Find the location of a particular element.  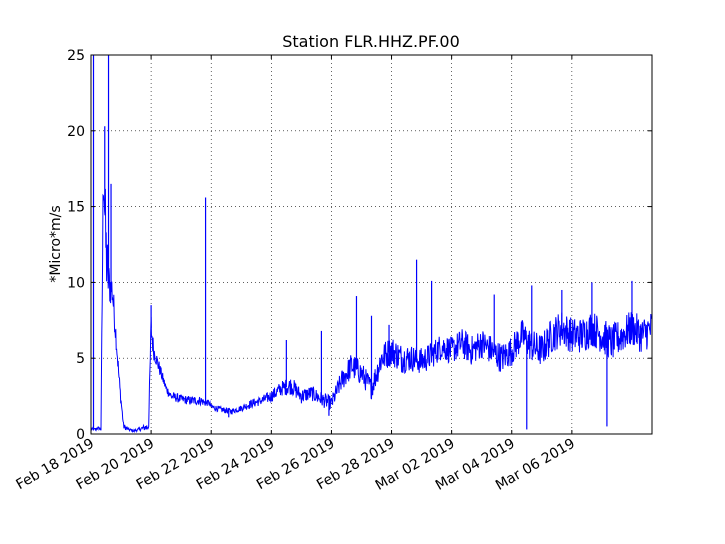

y-tick-label: 25 is located at coordinates (76, 56).